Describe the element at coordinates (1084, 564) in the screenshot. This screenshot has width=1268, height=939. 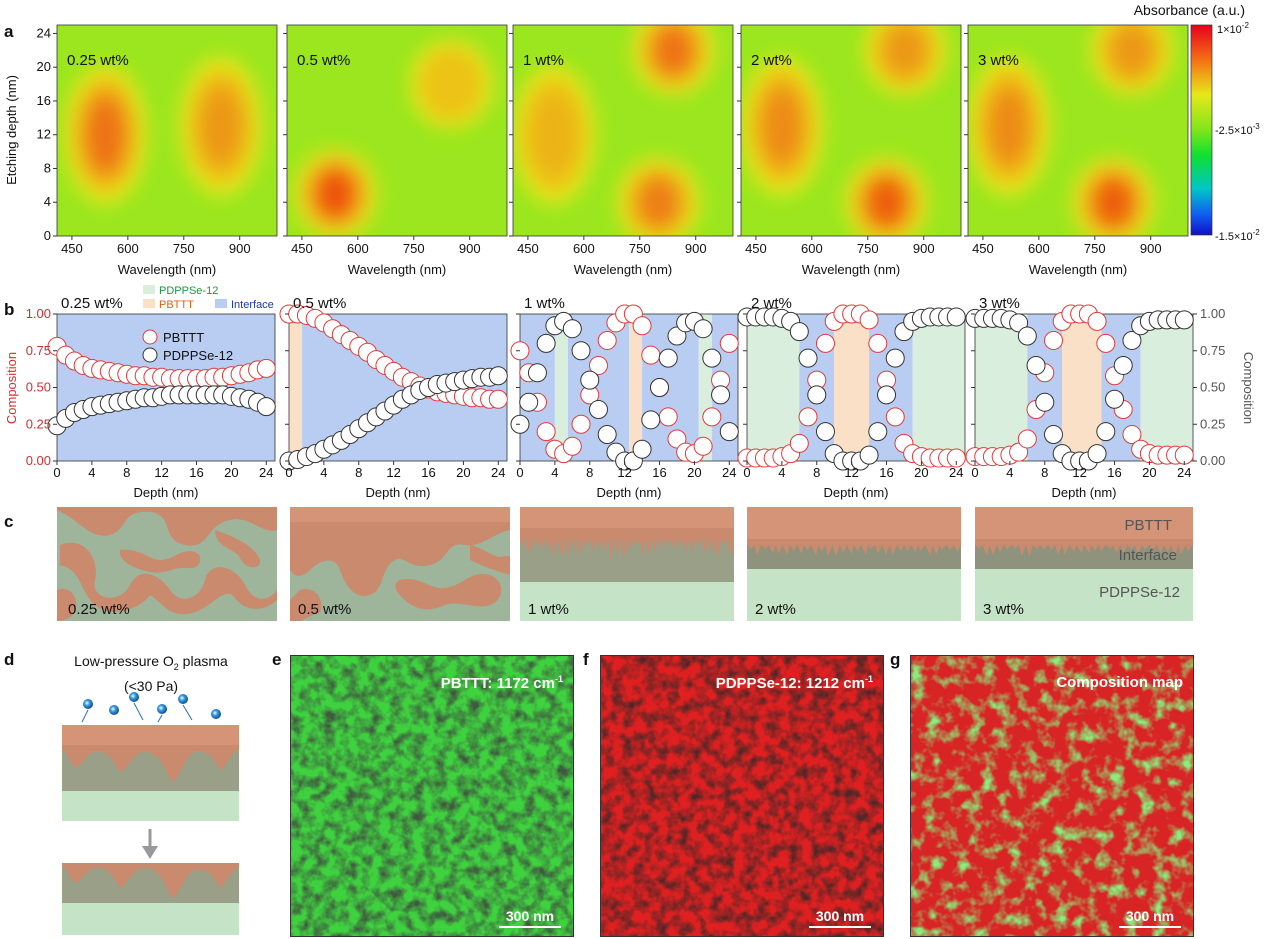
I see `schematic-3wt` at that location.